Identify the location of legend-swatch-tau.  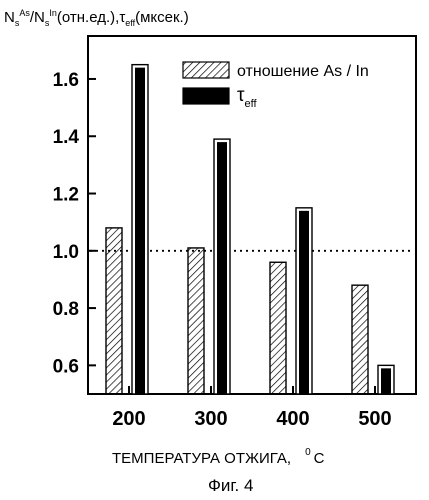
(206, 96).